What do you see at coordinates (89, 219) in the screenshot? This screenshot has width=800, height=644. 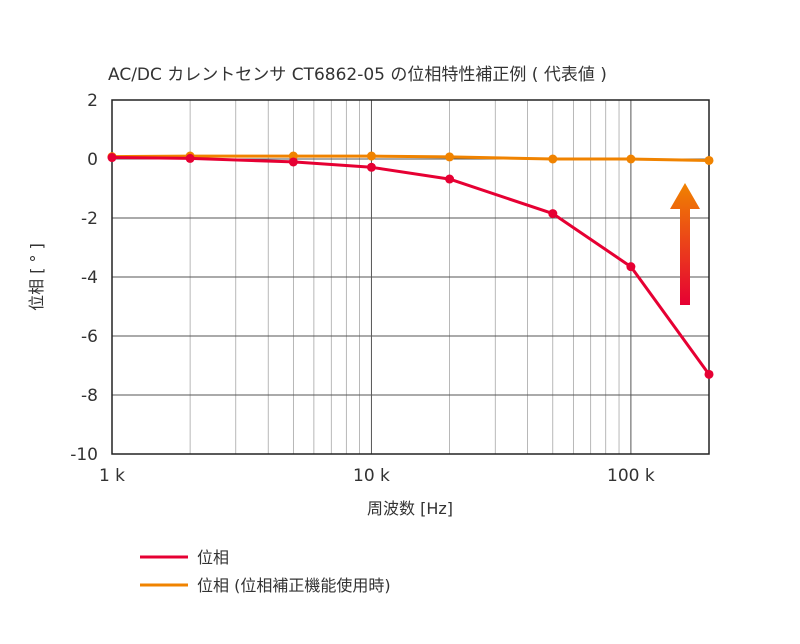 I see `y-tick-label: -2` at bounding box center [89, 219].